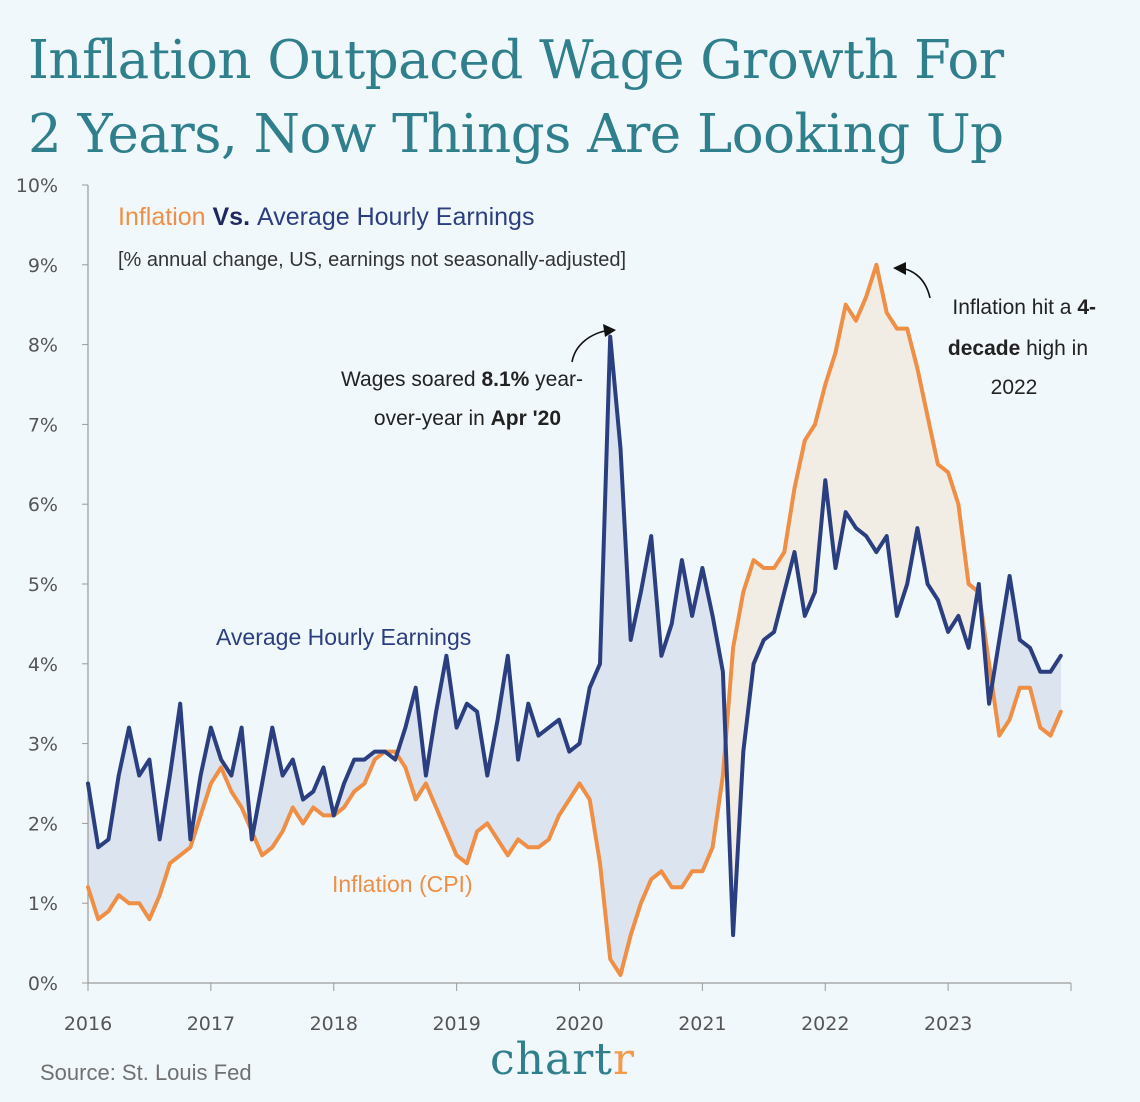 The height and width of the screenshot is (1102, 1140). Describe the element at coordinates (43, 745) in the screenshot. I see `y-tick-label: 3%` at that location.